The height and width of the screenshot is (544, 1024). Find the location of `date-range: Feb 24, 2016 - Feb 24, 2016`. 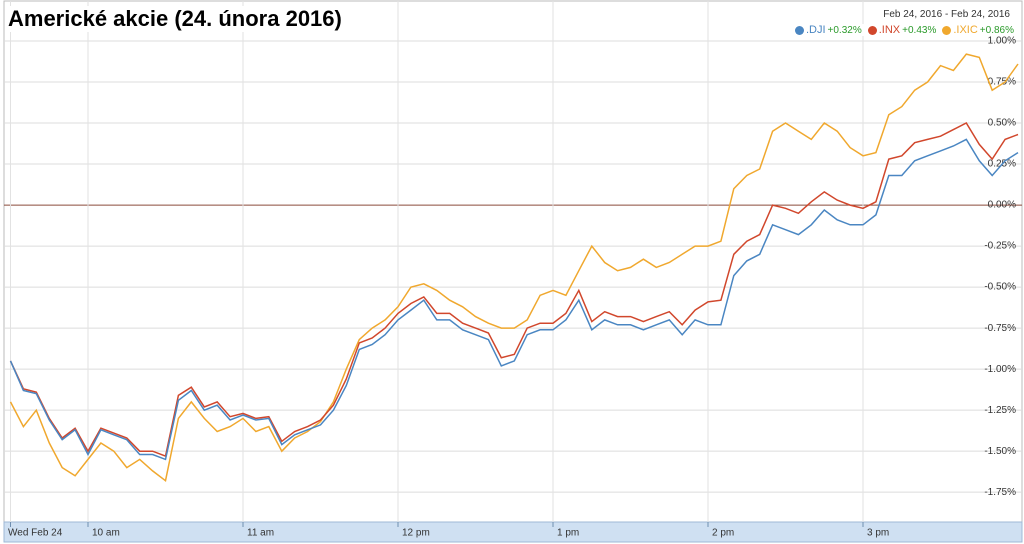

date-range: Feb 24, 2016 - Feb 24, 2016 is located at coordinates (946, 14).